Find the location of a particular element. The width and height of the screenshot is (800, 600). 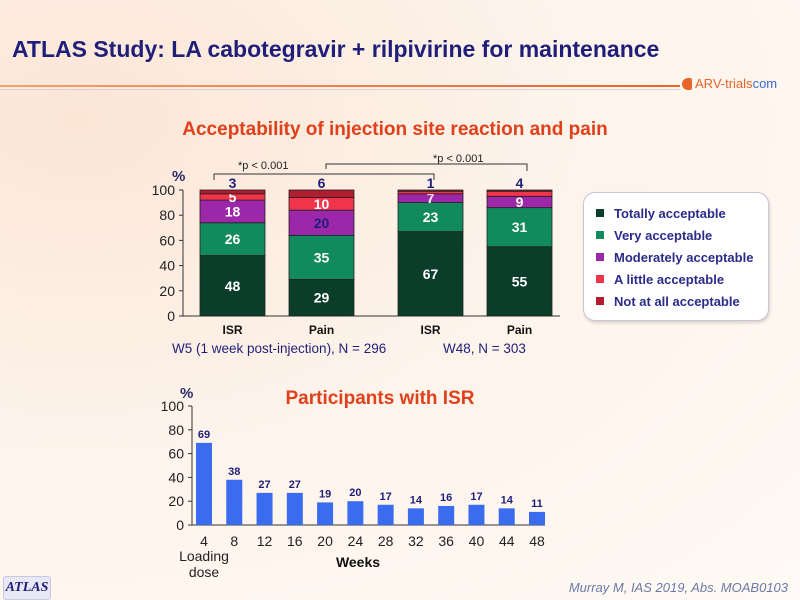

chart2-x-axis-title: Weeks is located at coordinates (358, 562).